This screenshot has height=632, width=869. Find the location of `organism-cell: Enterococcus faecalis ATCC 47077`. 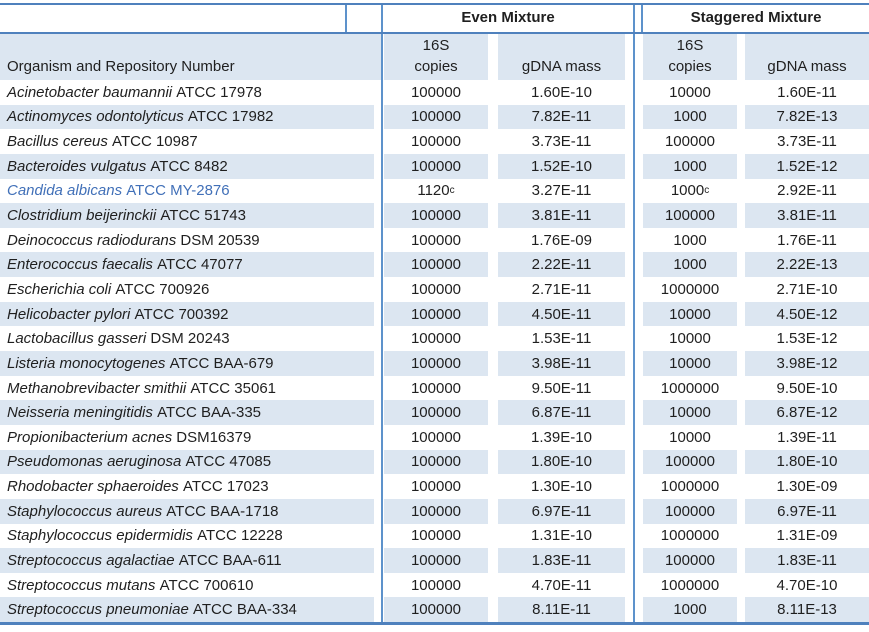

organism-cell: Enterococcus faecalis ATCC 47077 is located at coordinates (187, 265).